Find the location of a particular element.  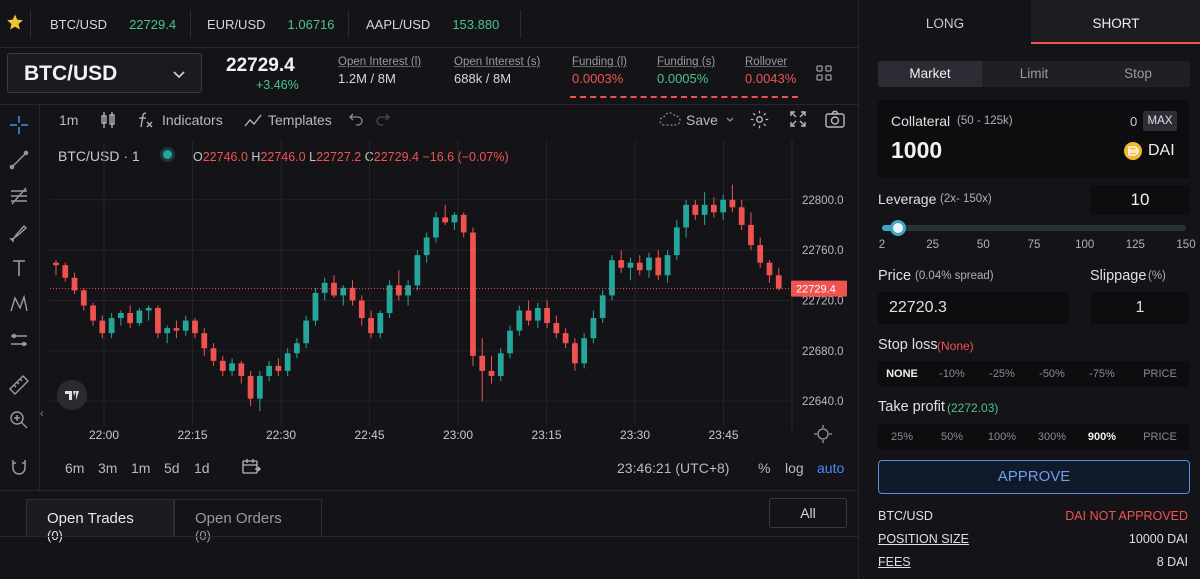

x-tick-label: 22:30 is located at coordinates (281, 435).